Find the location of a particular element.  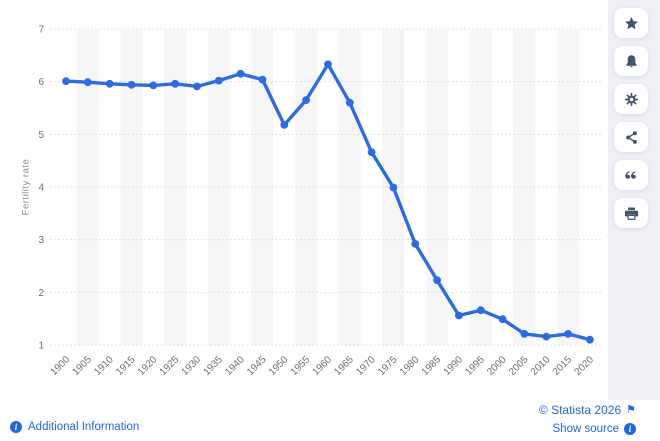

quote-icon is located at coordinates (631, 175).